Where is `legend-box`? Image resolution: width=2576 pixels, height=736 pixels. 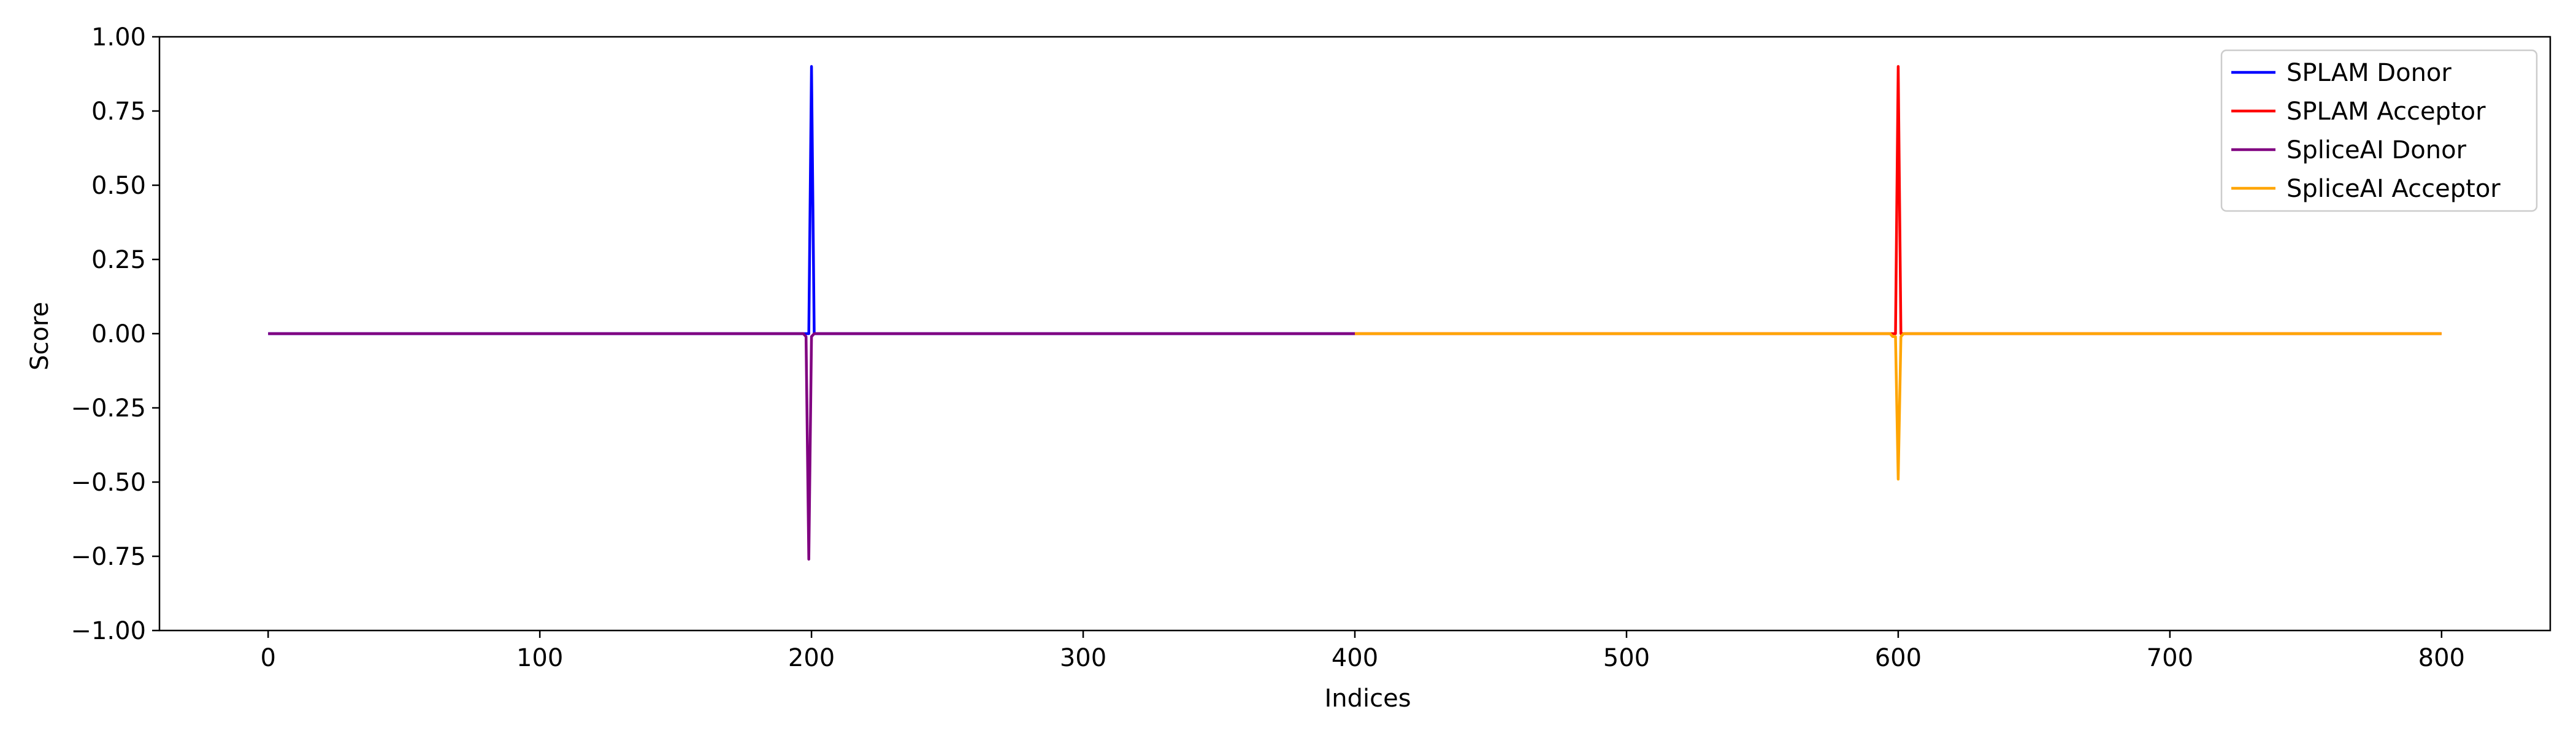
legend-box is located at coordinates (2379, 130).